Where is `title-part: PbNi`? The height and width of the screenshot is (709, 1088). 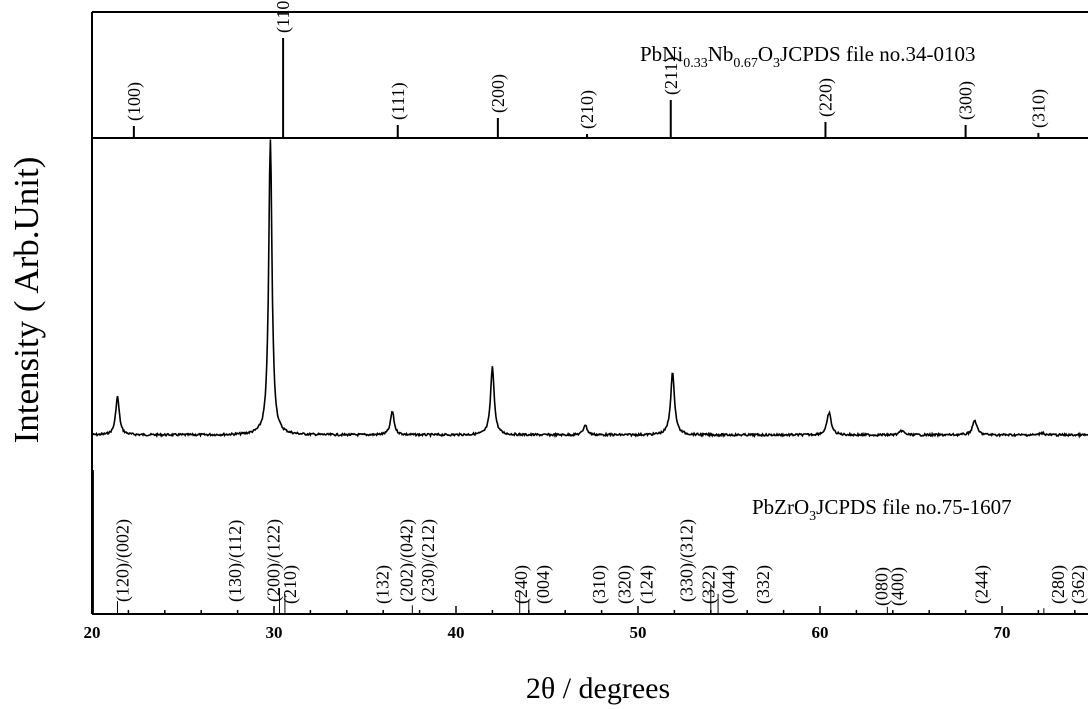 title-part: PbNi is located at coordinates (661, 54).